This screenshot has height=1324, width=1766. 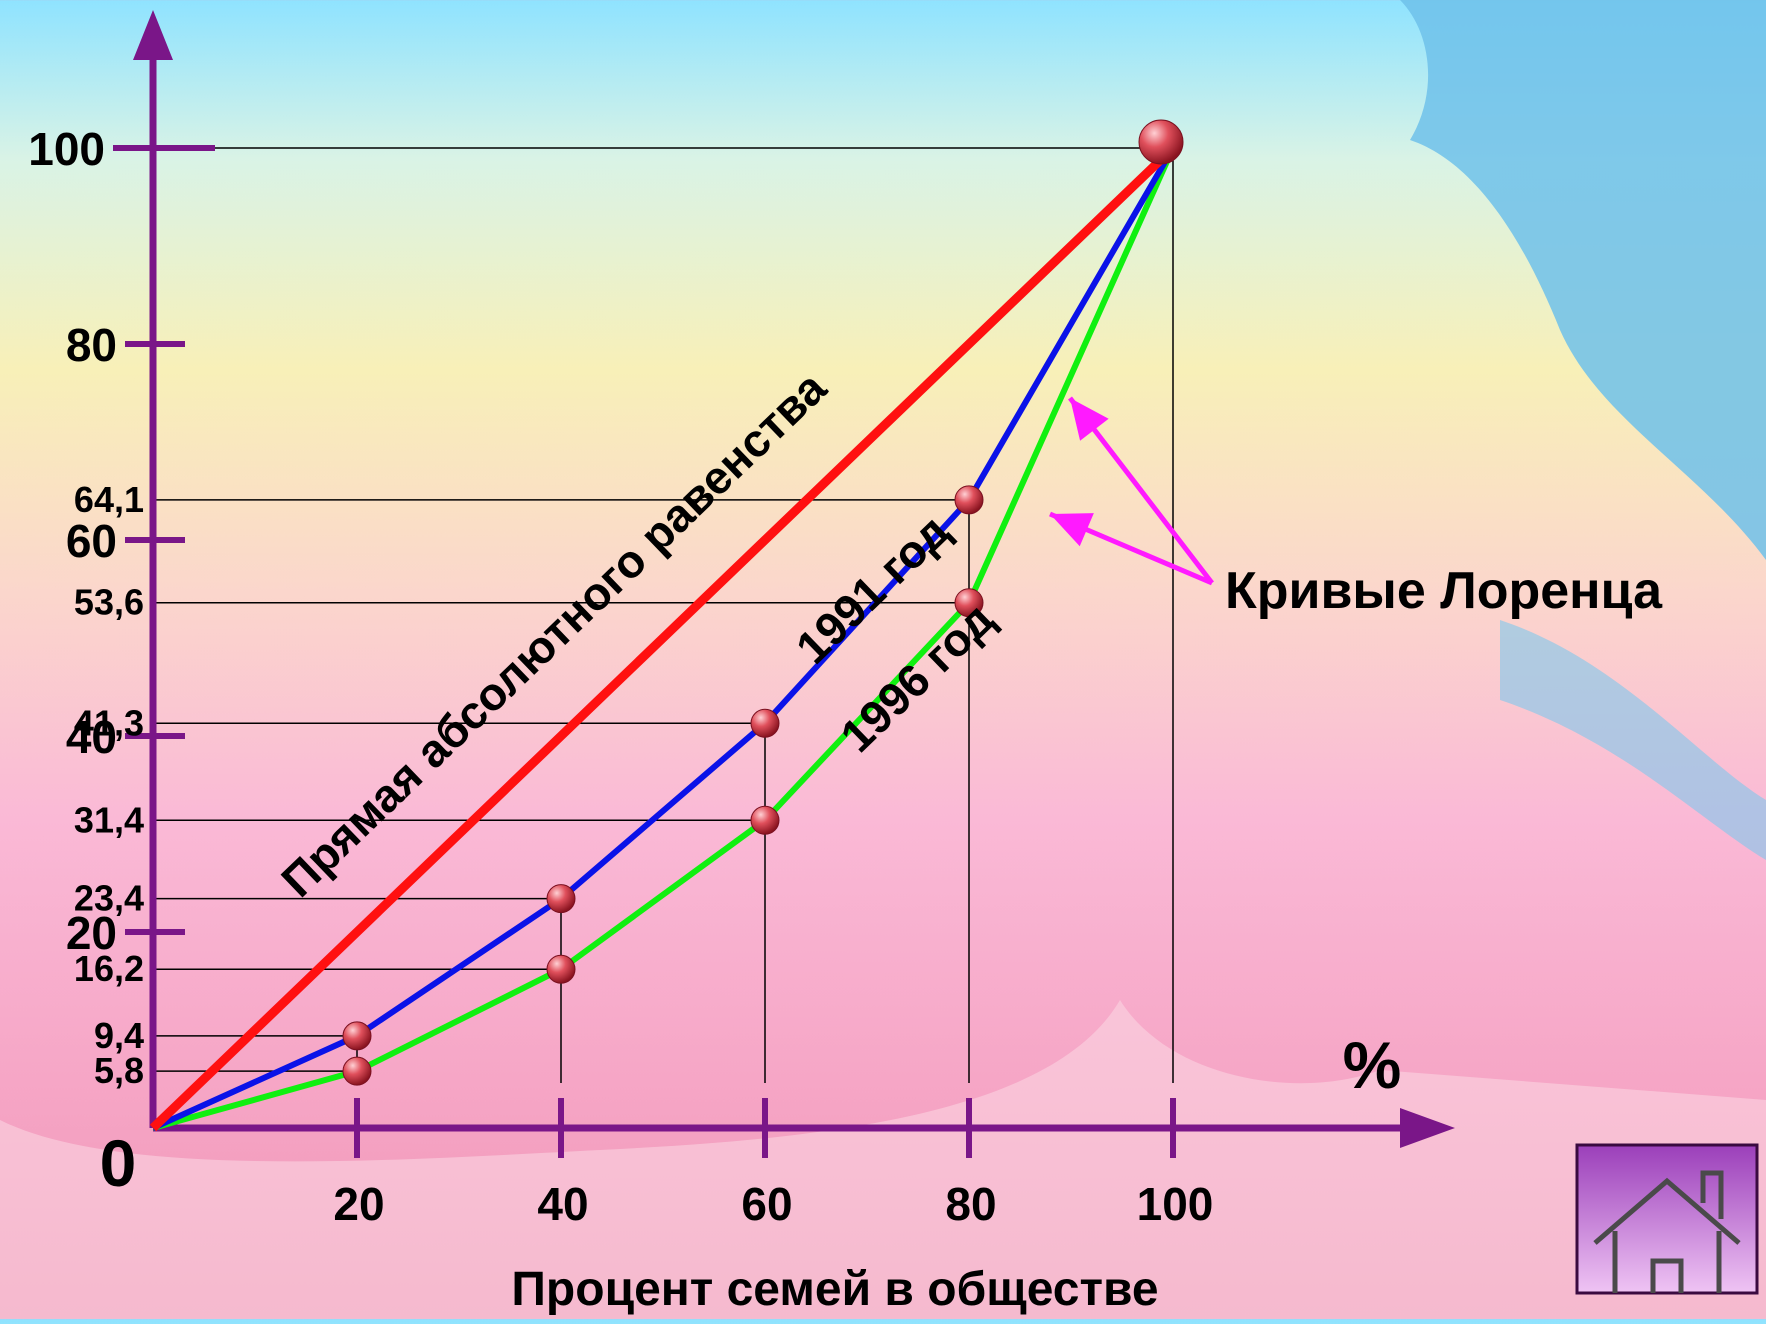 What do you see at coordinates (766, 1204) in the screenshot?
I see `x-tick-label: 60` at bounding box center [766, 1204].